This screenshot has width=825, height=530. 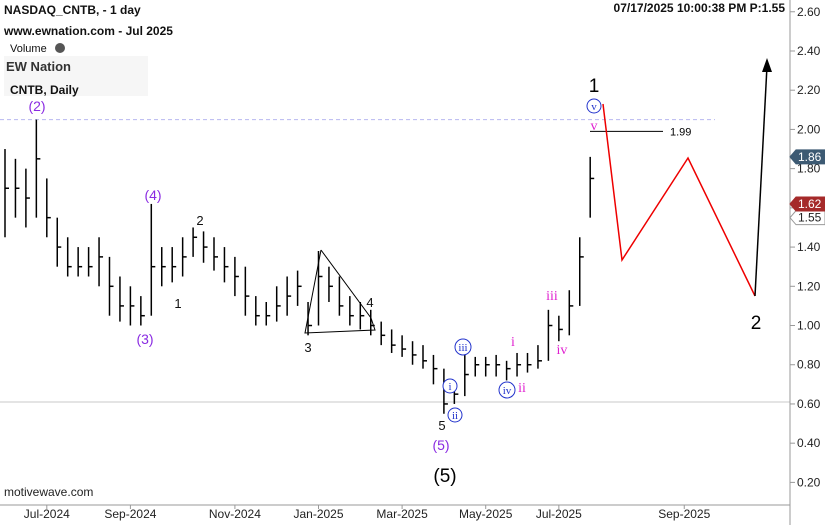 I want to click on y-tick-label: 1.00, so click(x=809, y=326).